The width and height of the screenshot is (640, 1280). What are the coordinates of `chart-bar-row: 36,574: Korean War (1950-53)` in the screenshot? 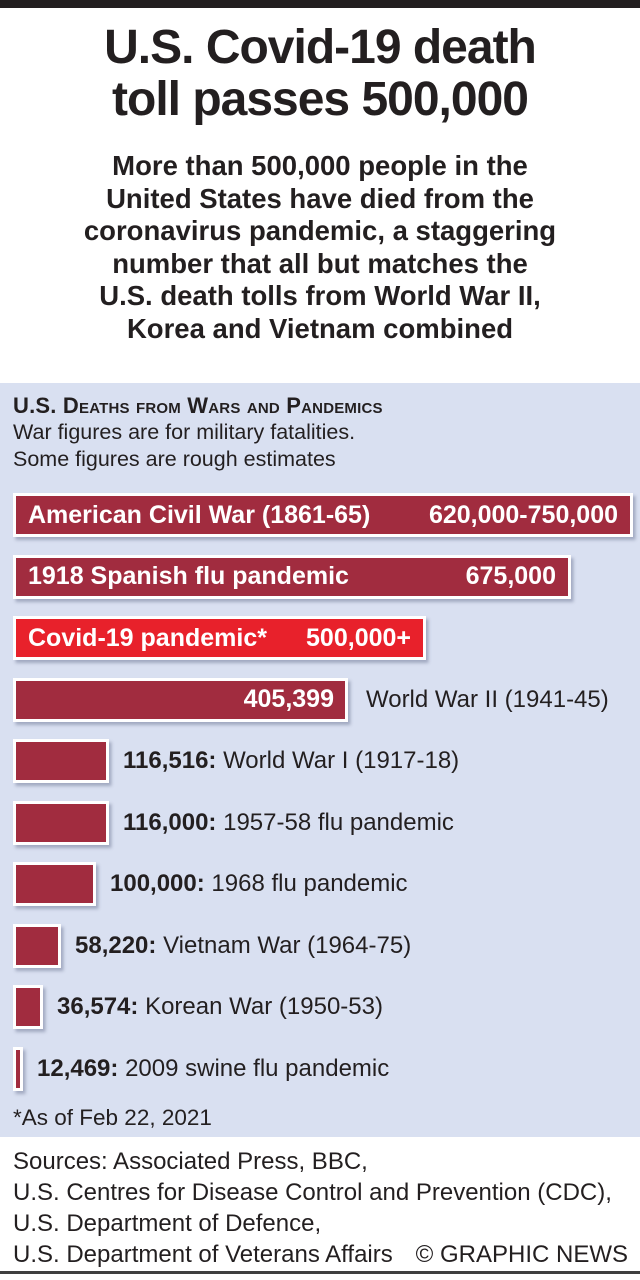 It's located at (320, 1007).